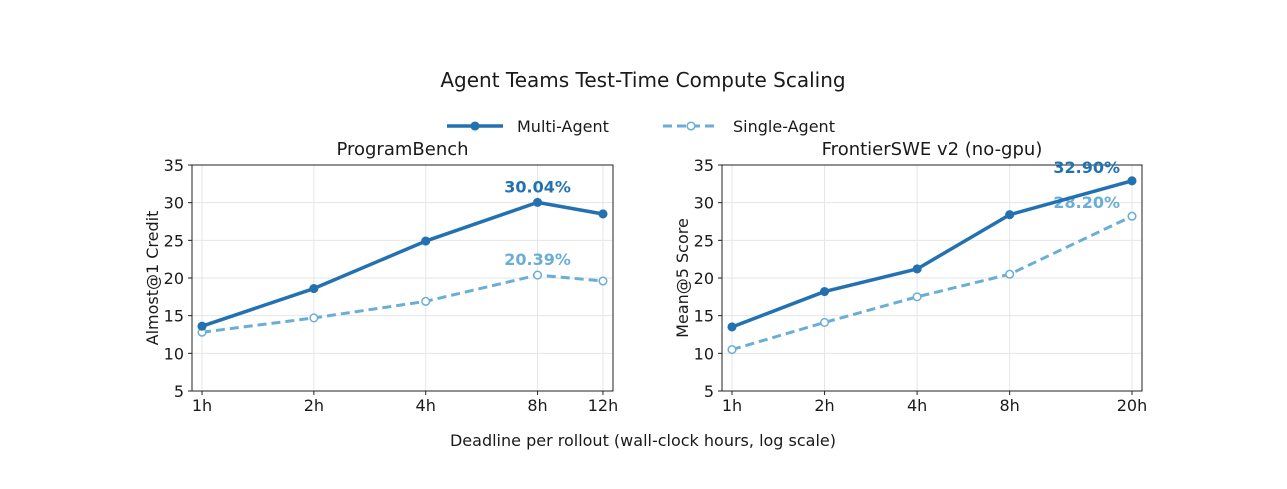  What do you see at coordinates (784, 126) in the screenshot?
I see `legend-label-single-agent: Single-Agent` at bounding box center [784, 126].